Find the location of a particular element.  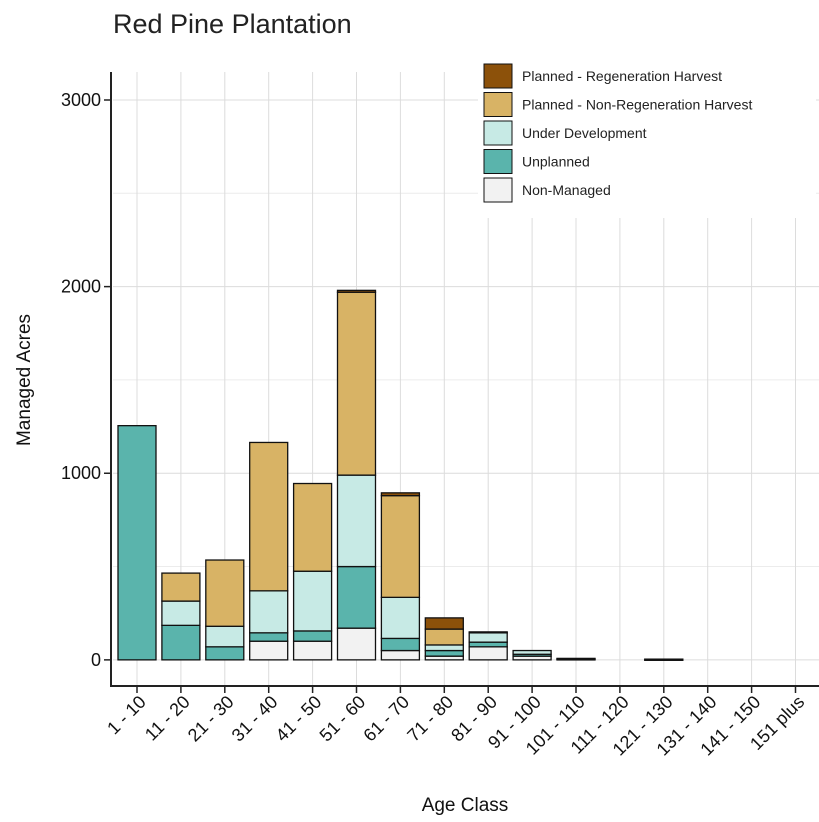

y-tick-label: 1000 is located at coordinates (81, 473).